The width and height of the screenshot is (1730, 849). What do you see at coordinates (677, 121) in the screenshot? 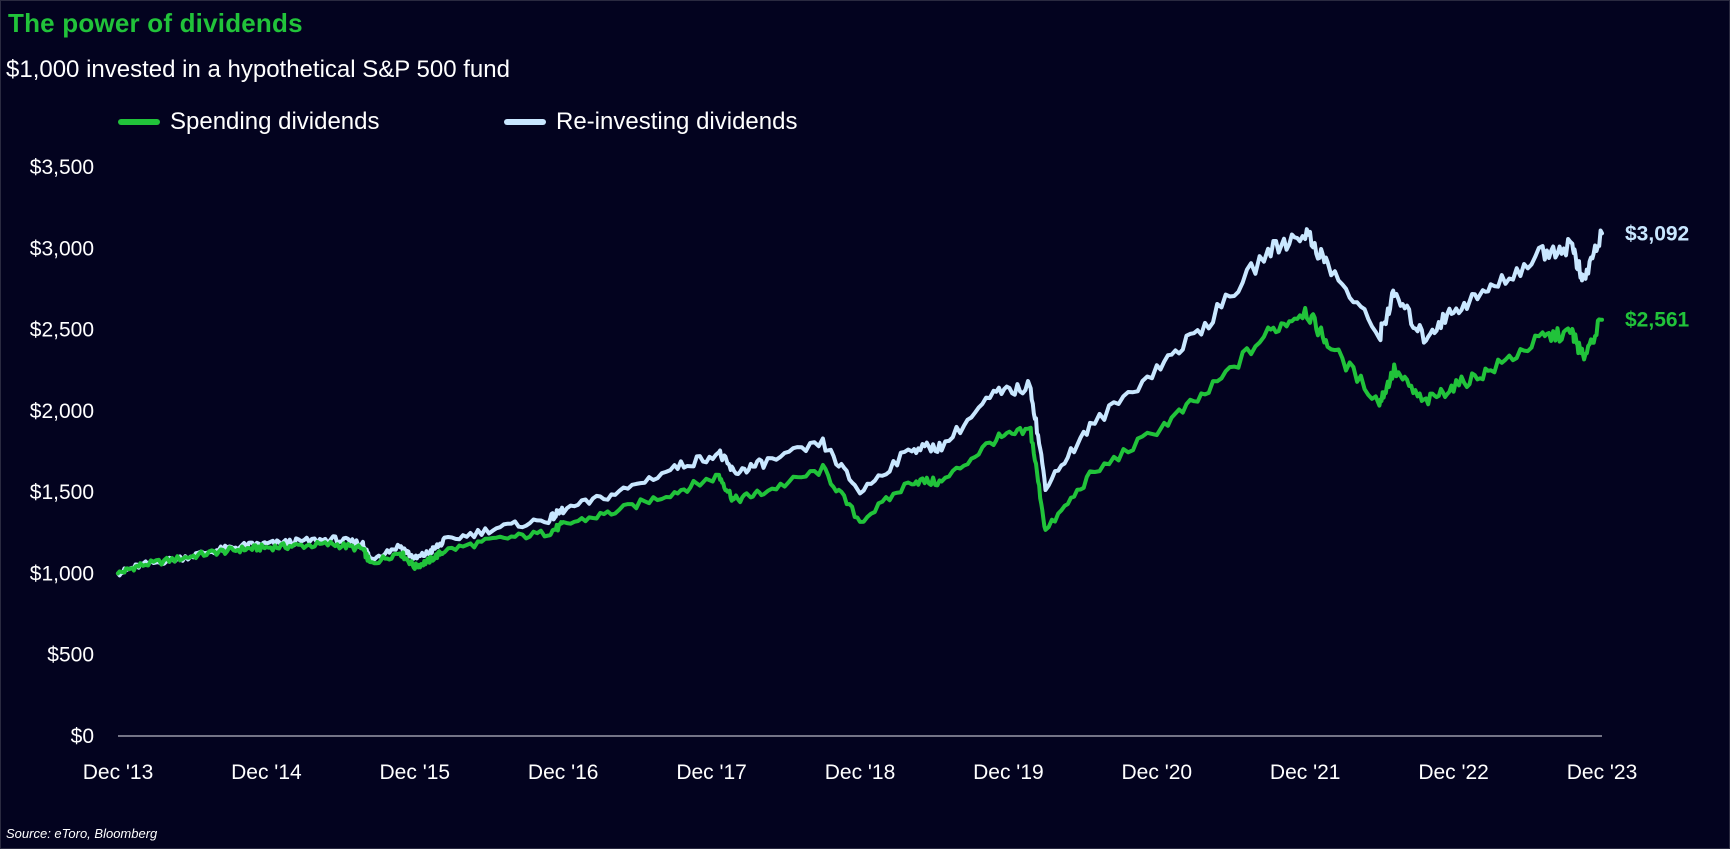
I see `legend-label-reinvesting: Re-investing dividends` at bounding box center [677, 121].